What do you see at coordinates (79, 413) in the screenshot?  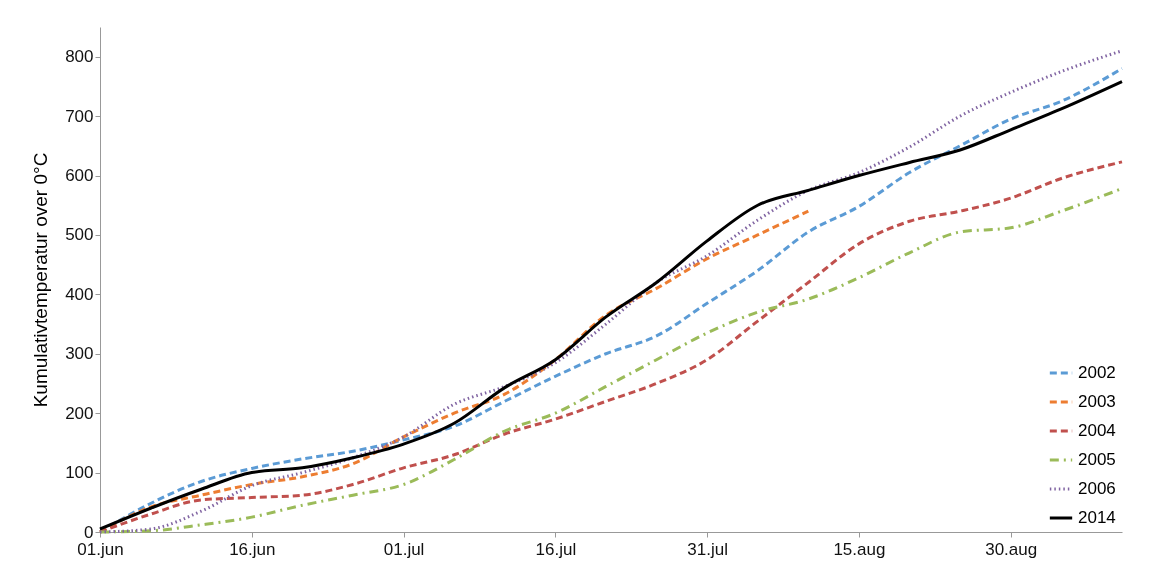 I see `y-tick-label: 200` at bounding box center [79, 413].